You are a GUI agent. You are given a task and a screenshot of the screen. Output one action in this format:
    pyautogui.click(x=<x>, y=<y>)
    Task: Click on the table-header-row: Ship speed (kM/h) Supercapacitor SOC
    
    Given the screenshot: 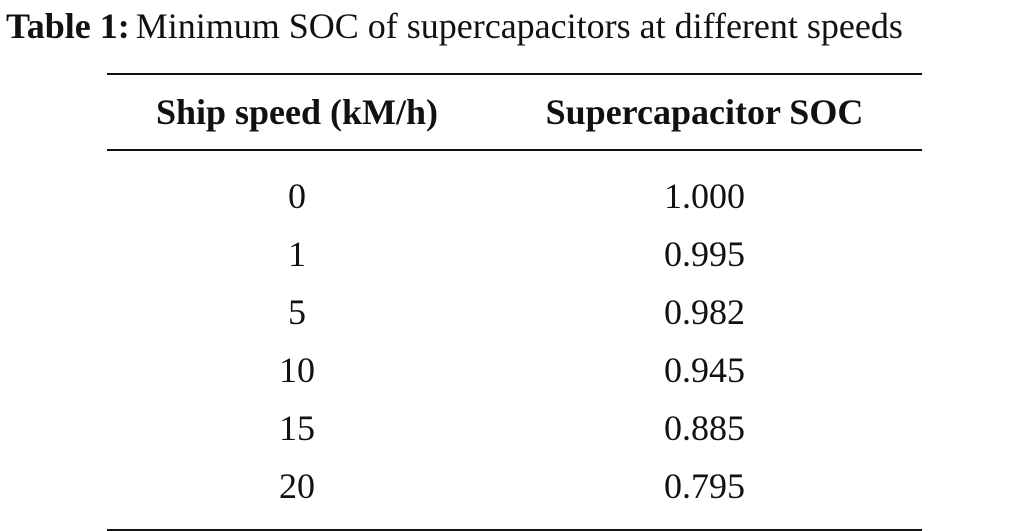 What is the action you would take?
    pyautogui.click(x=514, y=112)
    